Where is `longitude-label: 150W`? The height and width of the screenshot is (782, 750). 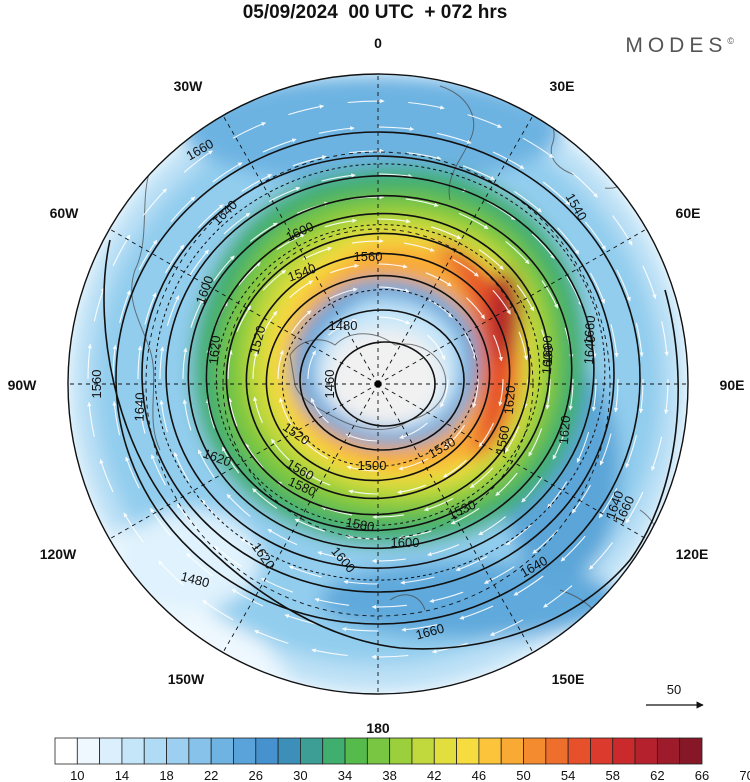
longitude-label: 150W is located at coordinates (186, 679).